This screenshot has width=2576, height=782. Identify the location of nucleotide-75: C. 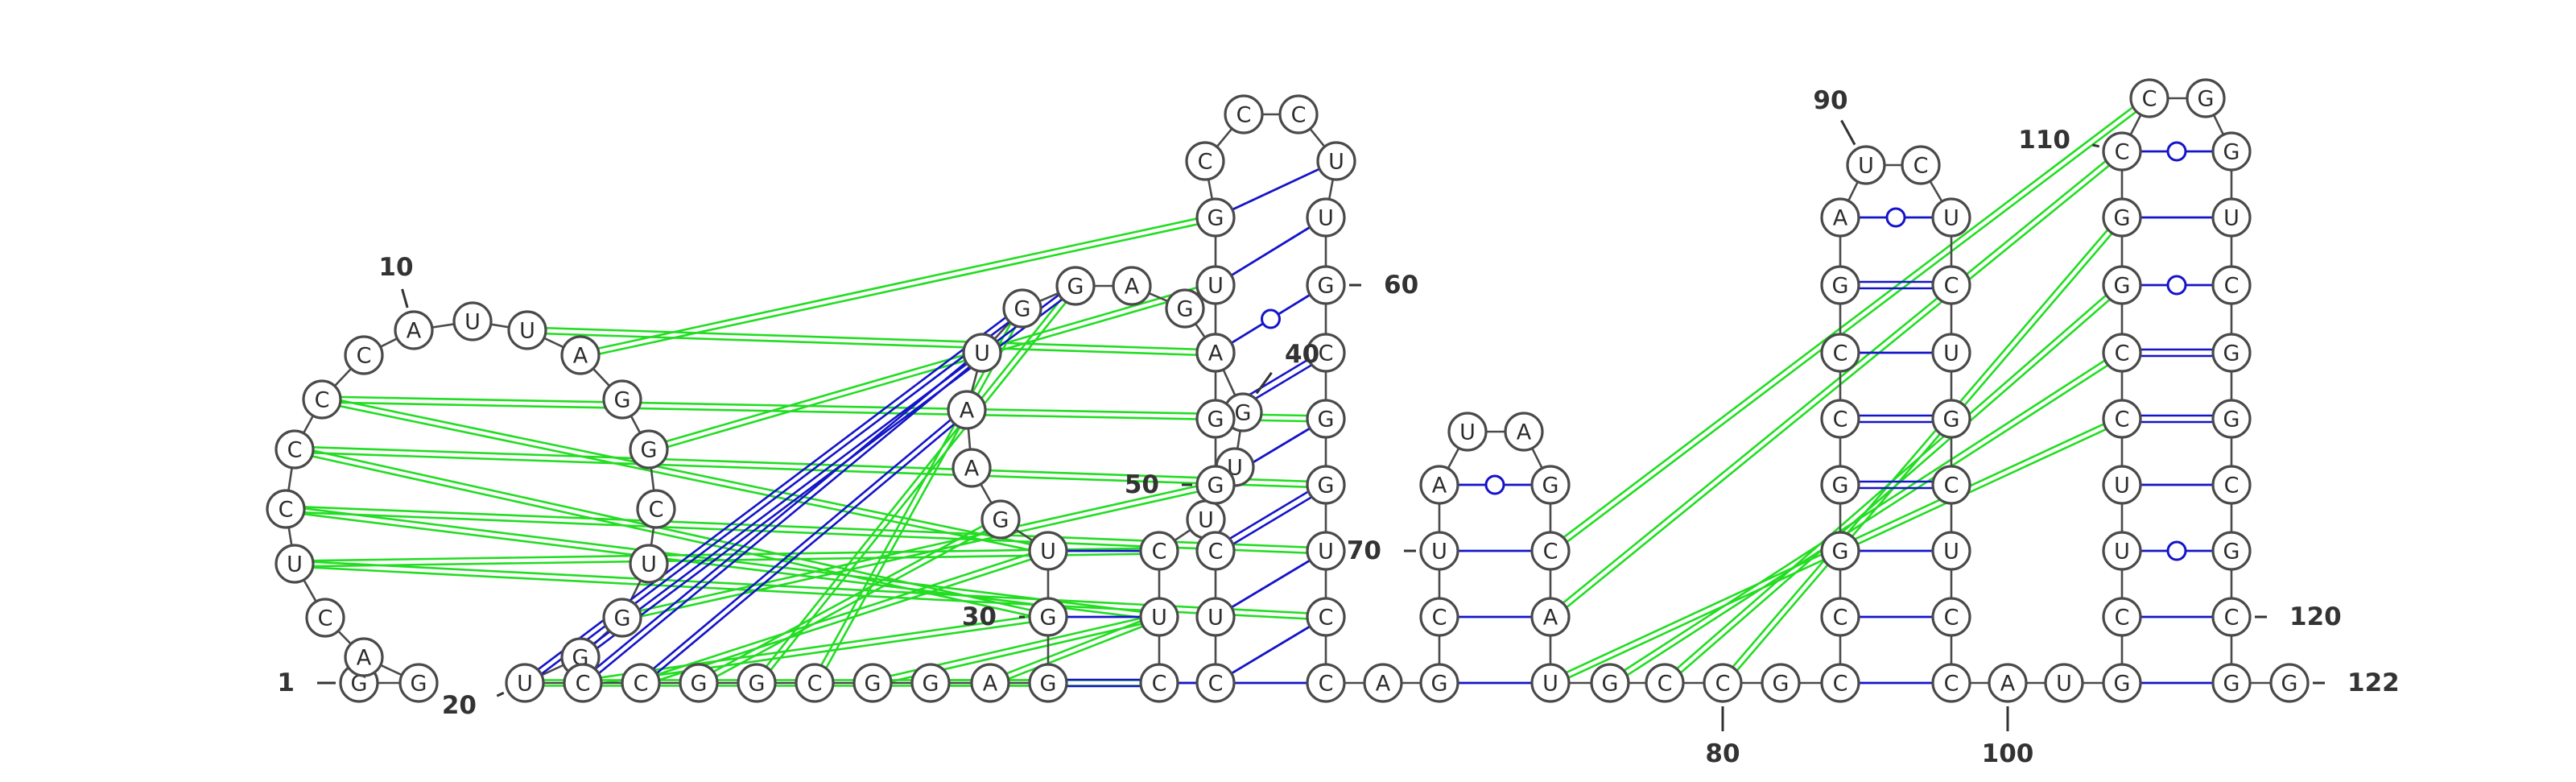
(1550, 551).